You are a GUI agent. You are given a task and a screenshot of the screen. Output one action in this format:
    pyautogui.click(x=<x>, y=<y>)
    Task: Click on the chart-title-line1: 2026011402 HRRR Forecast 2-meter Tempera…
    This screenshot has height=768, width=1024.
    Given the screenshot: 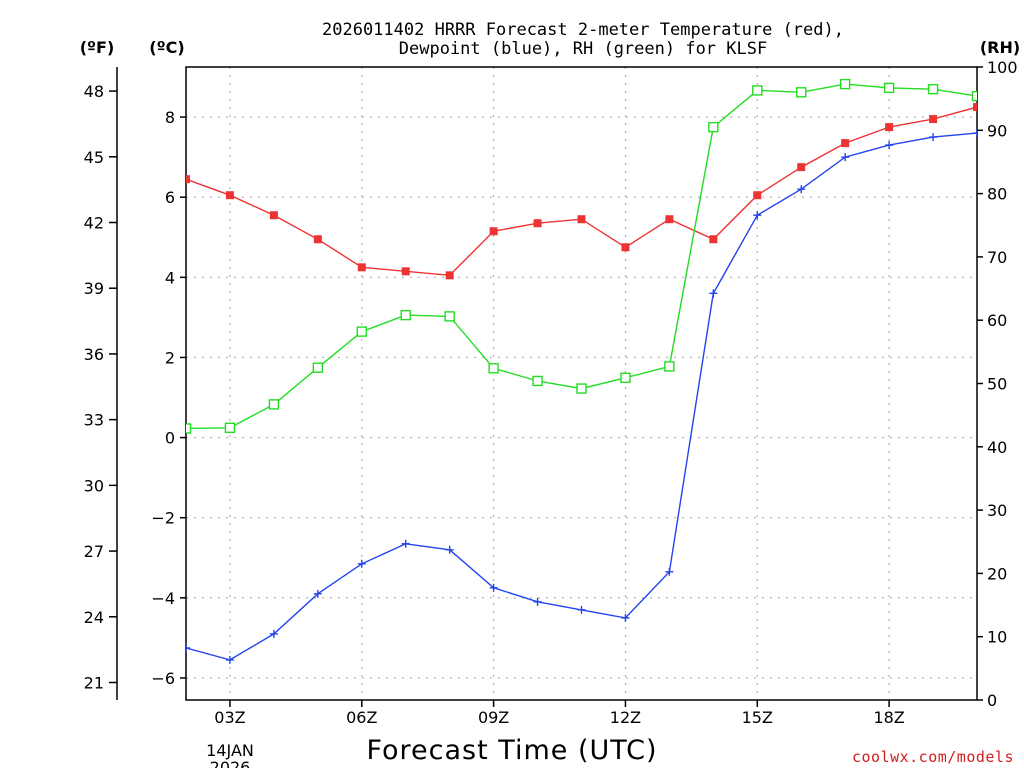 What is the action you would take?
    pyautogui.click(x=583, y=30)
    